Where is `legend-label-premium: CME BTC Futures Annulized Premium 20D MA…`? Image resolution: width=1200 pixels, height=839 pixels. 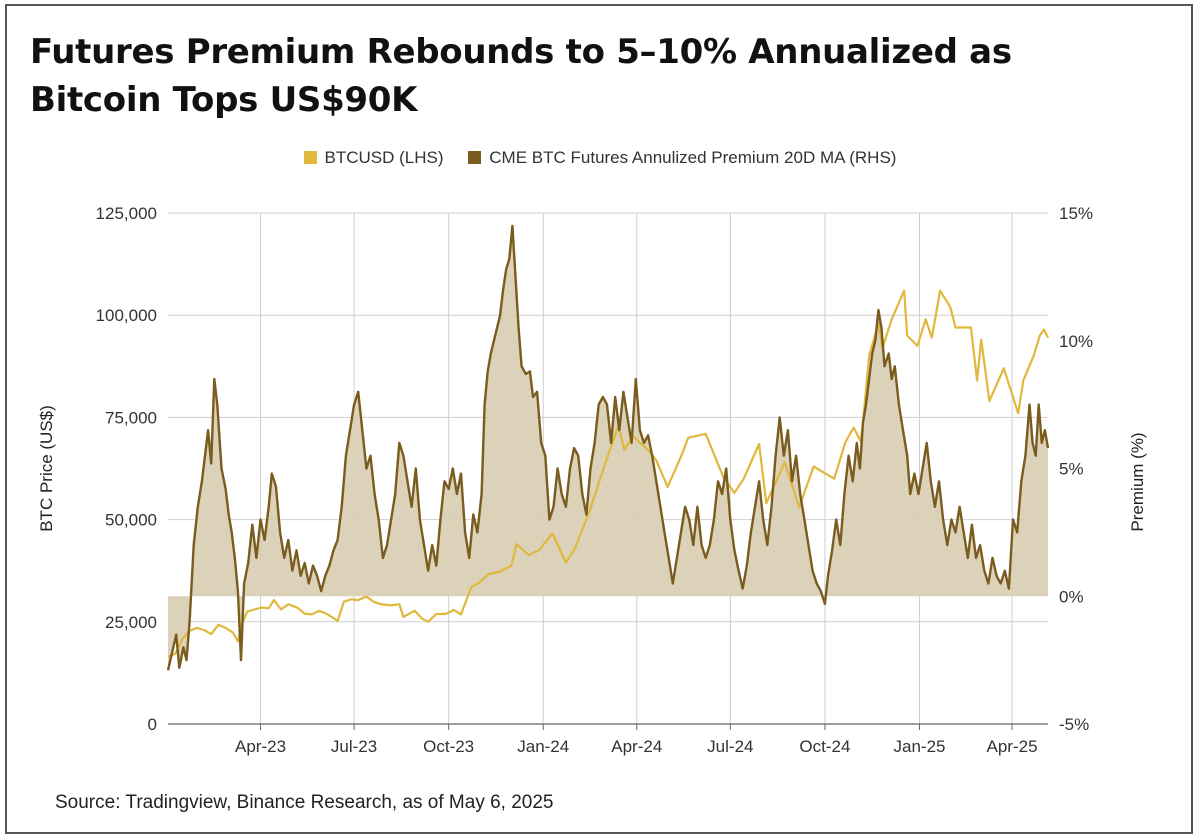
legend-label-premium: CME BTC Futures Annulized Premium 20D MA… is located at coordinates (693, 157).